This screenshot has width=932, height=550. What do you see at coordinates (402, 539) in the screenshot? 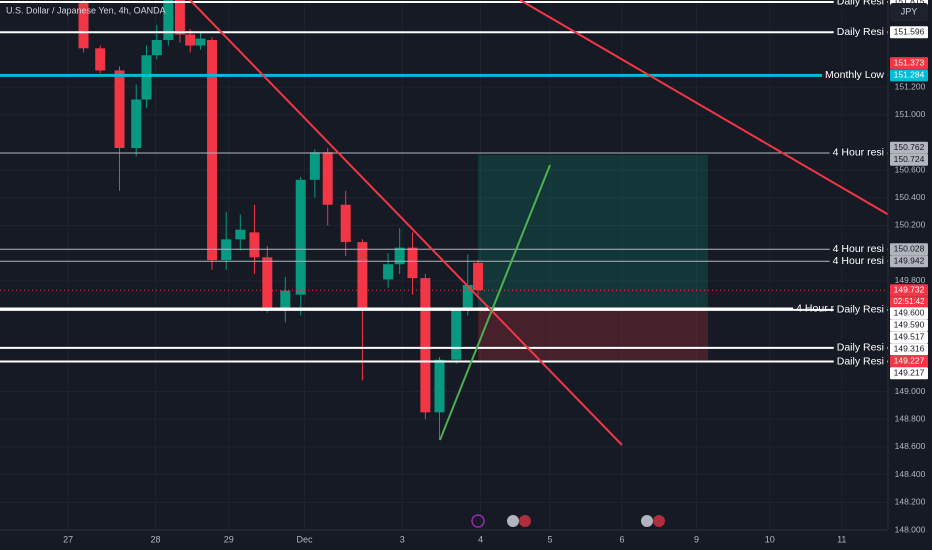
I see `x-tick-label: 3` at bounding box center [402, 539].